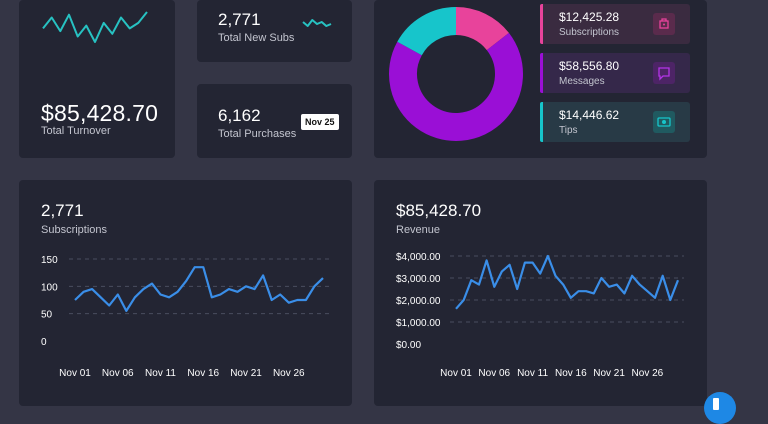 The width and height of the screenshot is (768, 424). I want to click on y-tick-label: 150, so click(49, 260).